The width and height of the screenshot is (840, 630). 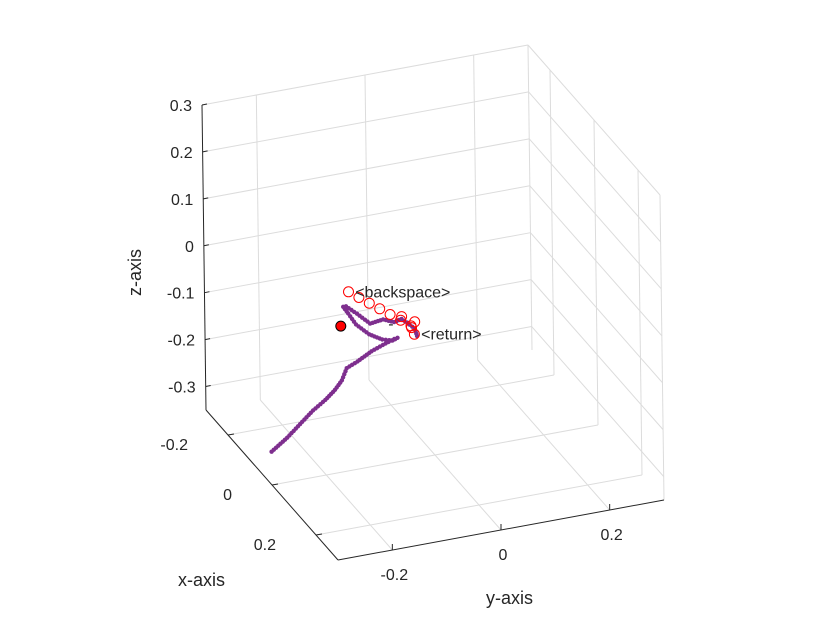 I want to click on start-point, so click(x=341, y=326).